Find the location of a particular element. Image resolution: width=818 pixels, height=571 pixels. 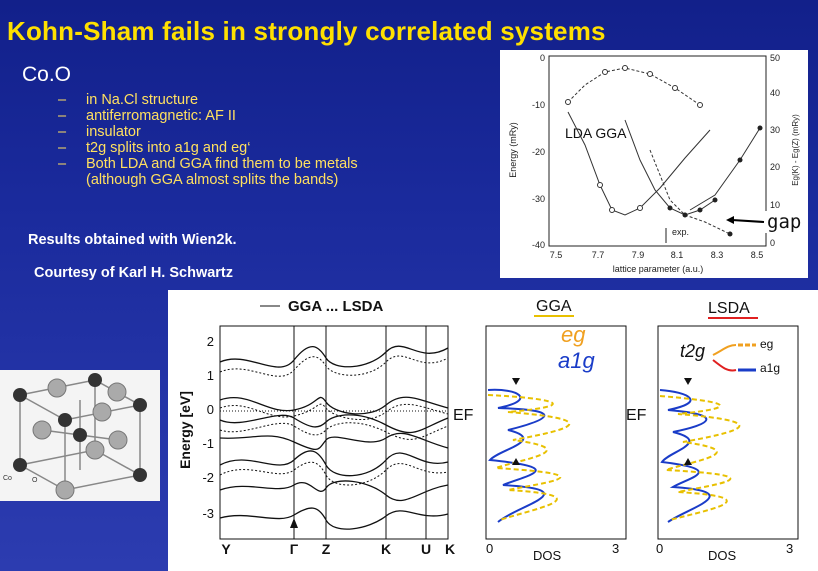

bullet-text: in Na.Cl structure is located at coordinates (142, 100).